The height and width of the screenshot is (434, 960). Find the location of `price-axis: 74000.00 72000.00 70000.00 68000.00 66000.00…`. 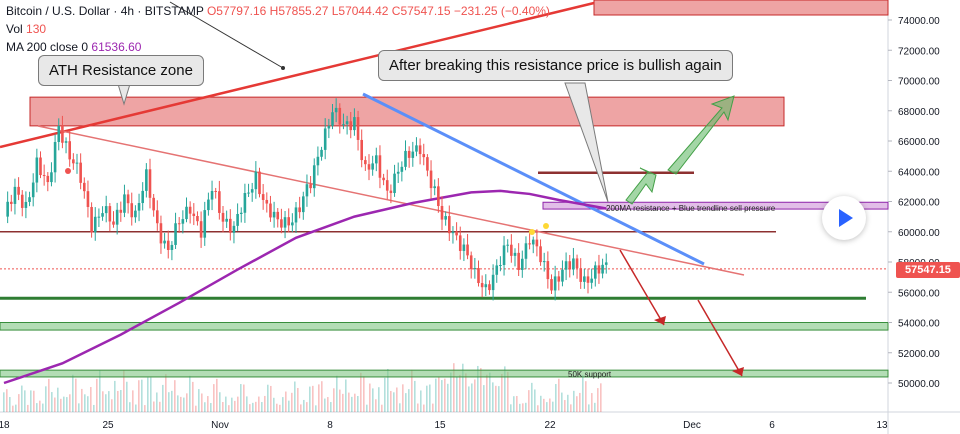

price-axis: 74000.00 72000.00 70000.00 68000.00 66000.00… is located at coordinates (914, 203).